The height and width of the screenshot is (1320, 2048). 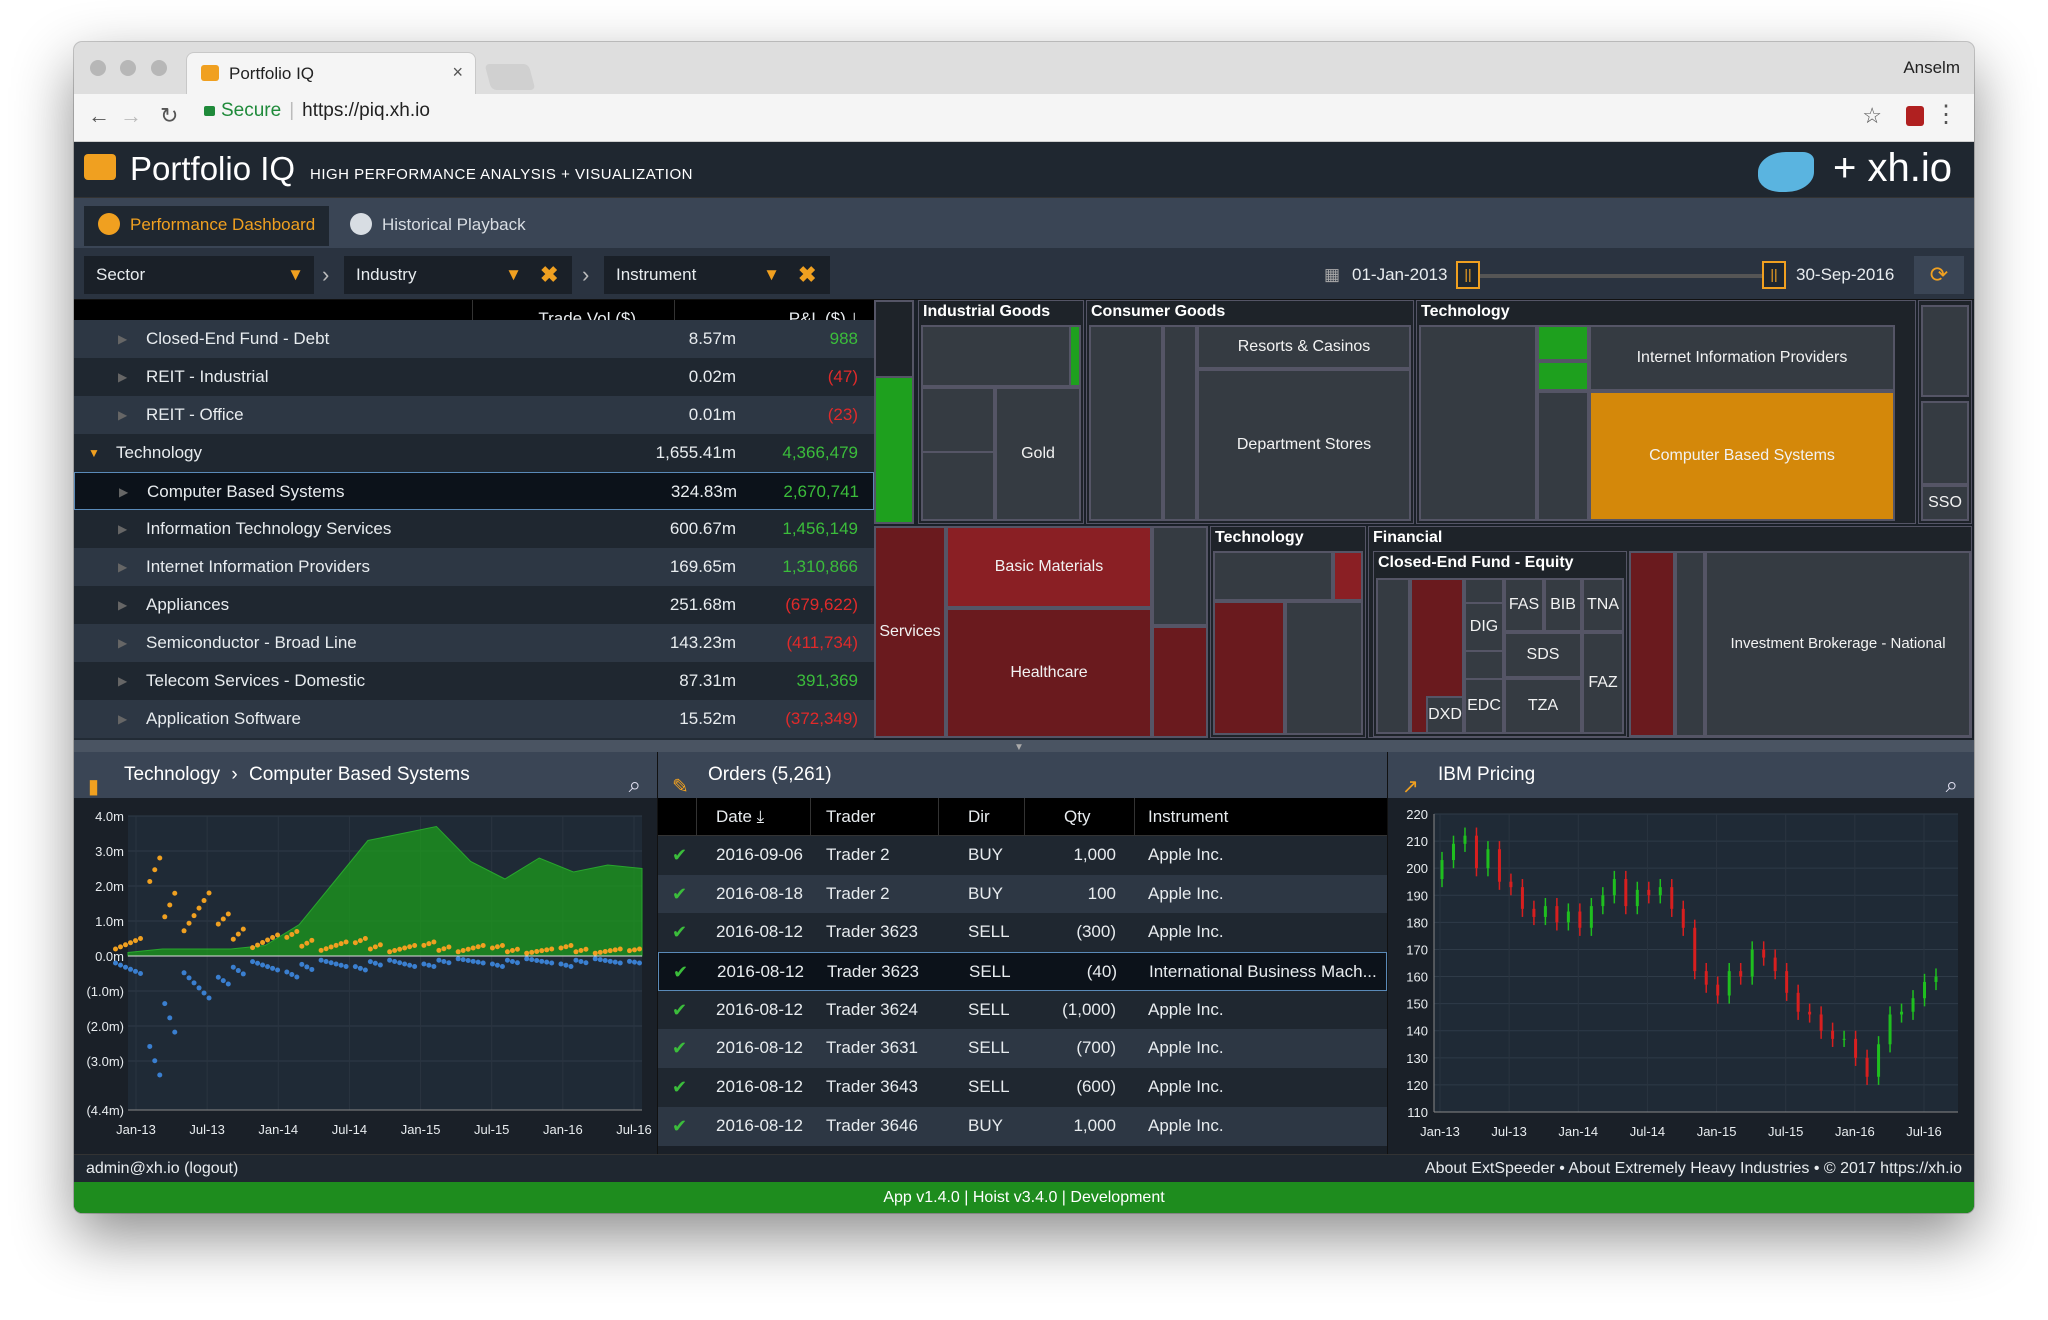 I want to click on treemap-dxd: DXD, so click(x=1445, y=715).